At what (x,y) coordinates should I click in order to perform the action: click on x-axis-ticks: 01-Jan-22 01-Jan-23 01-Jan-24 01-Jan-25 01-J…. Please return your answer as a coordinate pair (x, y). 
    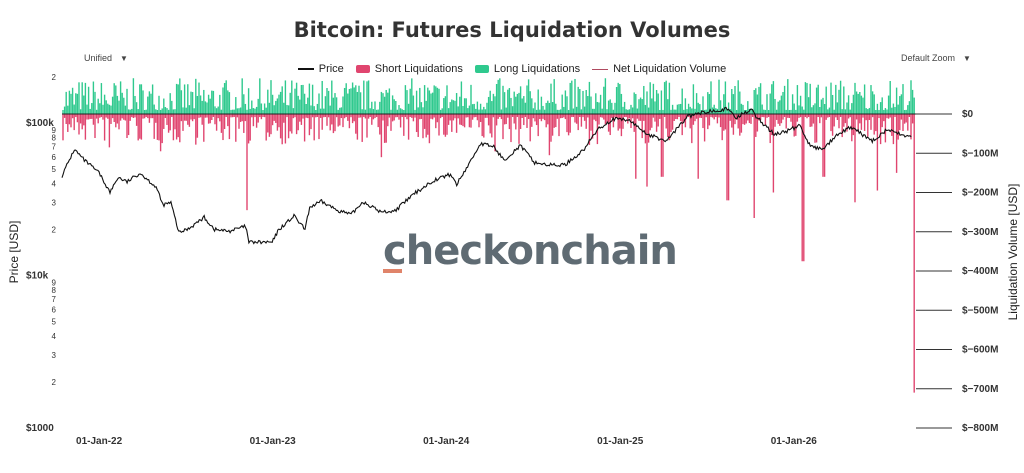
    Looking at the image, I should click on (446, 441).